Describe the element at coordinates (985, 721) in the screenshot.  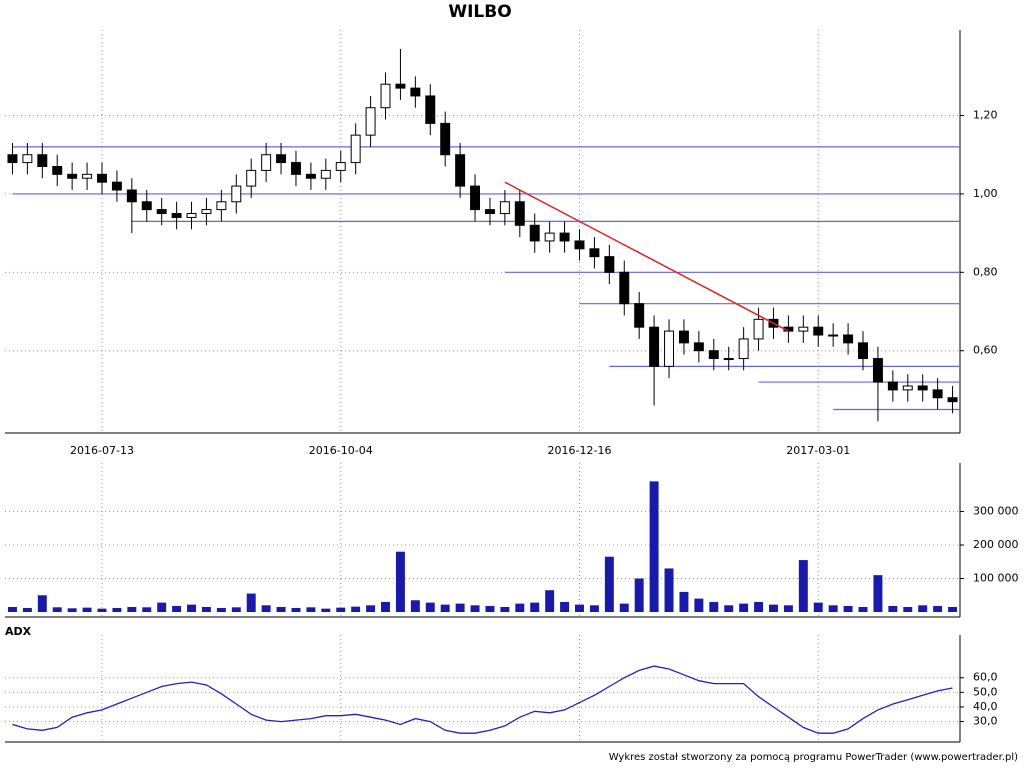
I see `y-tick-label: 30,0` at that location.